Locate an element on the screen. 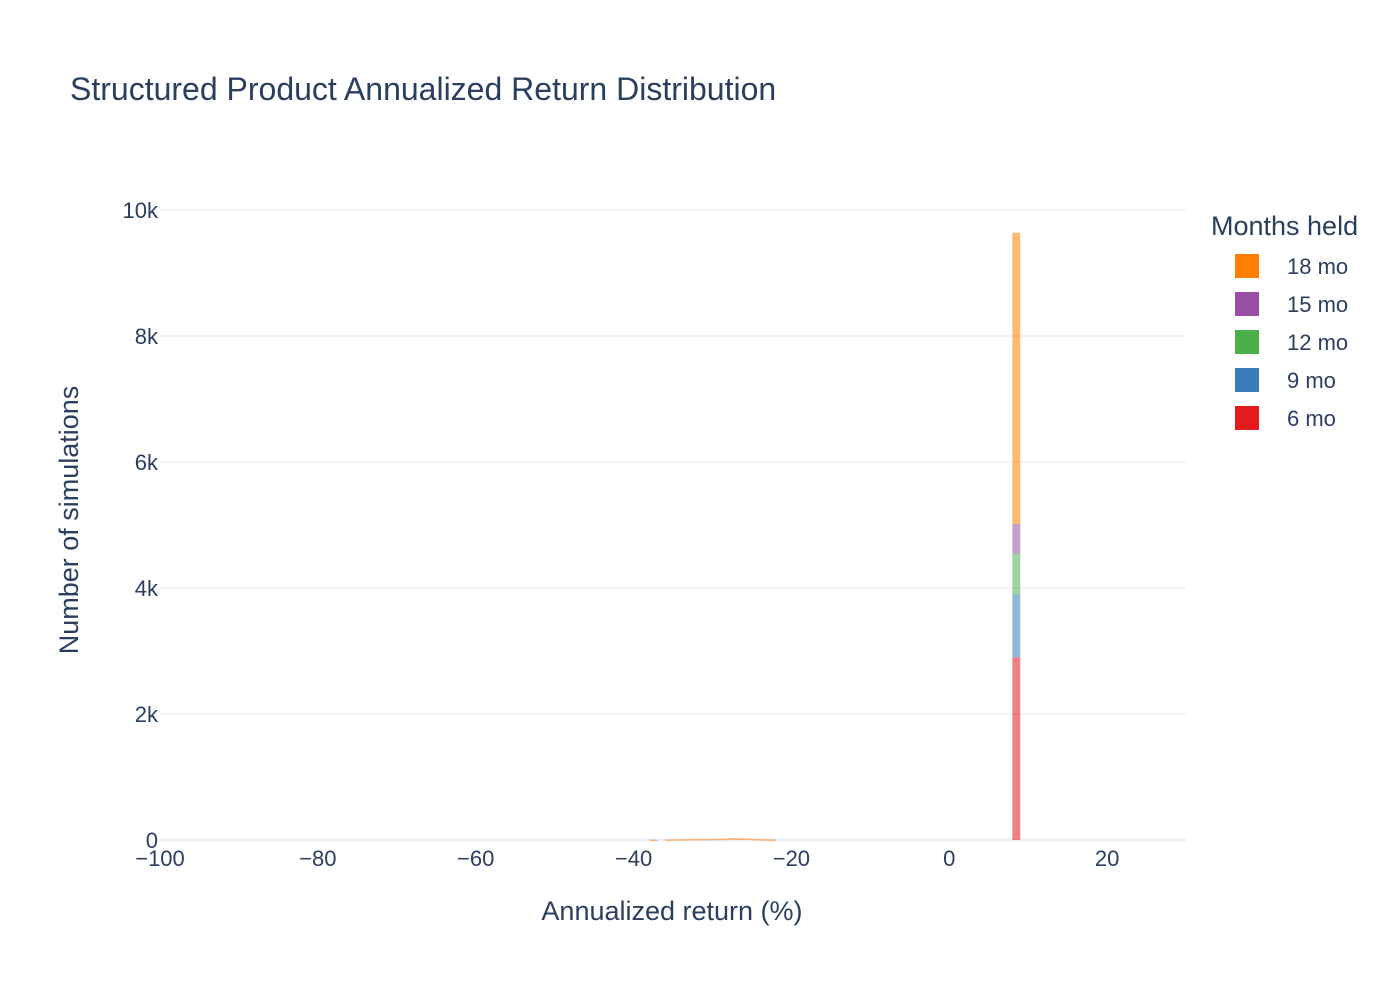 The height and width of the screenshot is (1000, 1400). histogram-bar-15-mo is located at coordinates (1016, 538).